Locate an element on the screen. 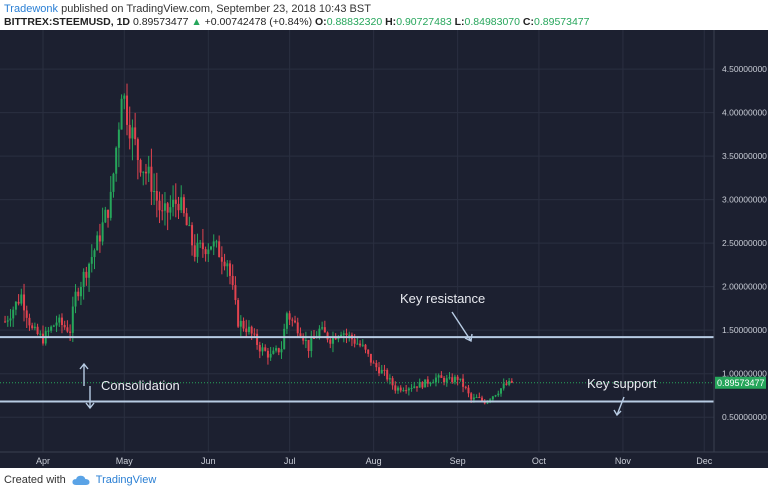 Image resolution: width=768 pixels, height=494 pixels. y-tick-label: 1.00000000 is located at coordinates (744, 374).